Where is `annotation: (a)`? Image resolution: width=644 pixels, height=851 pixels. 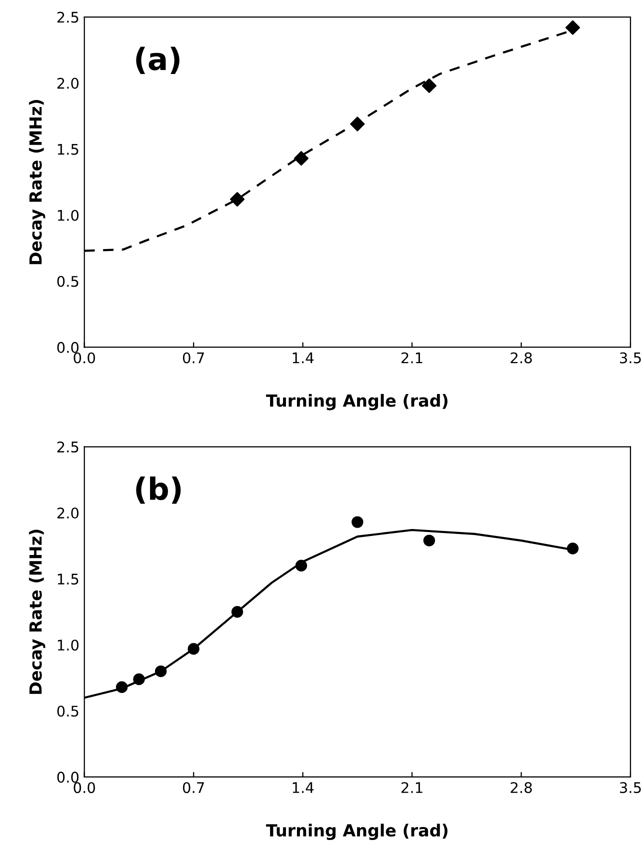 annotation: (a) is located at coordinates (158, 60).